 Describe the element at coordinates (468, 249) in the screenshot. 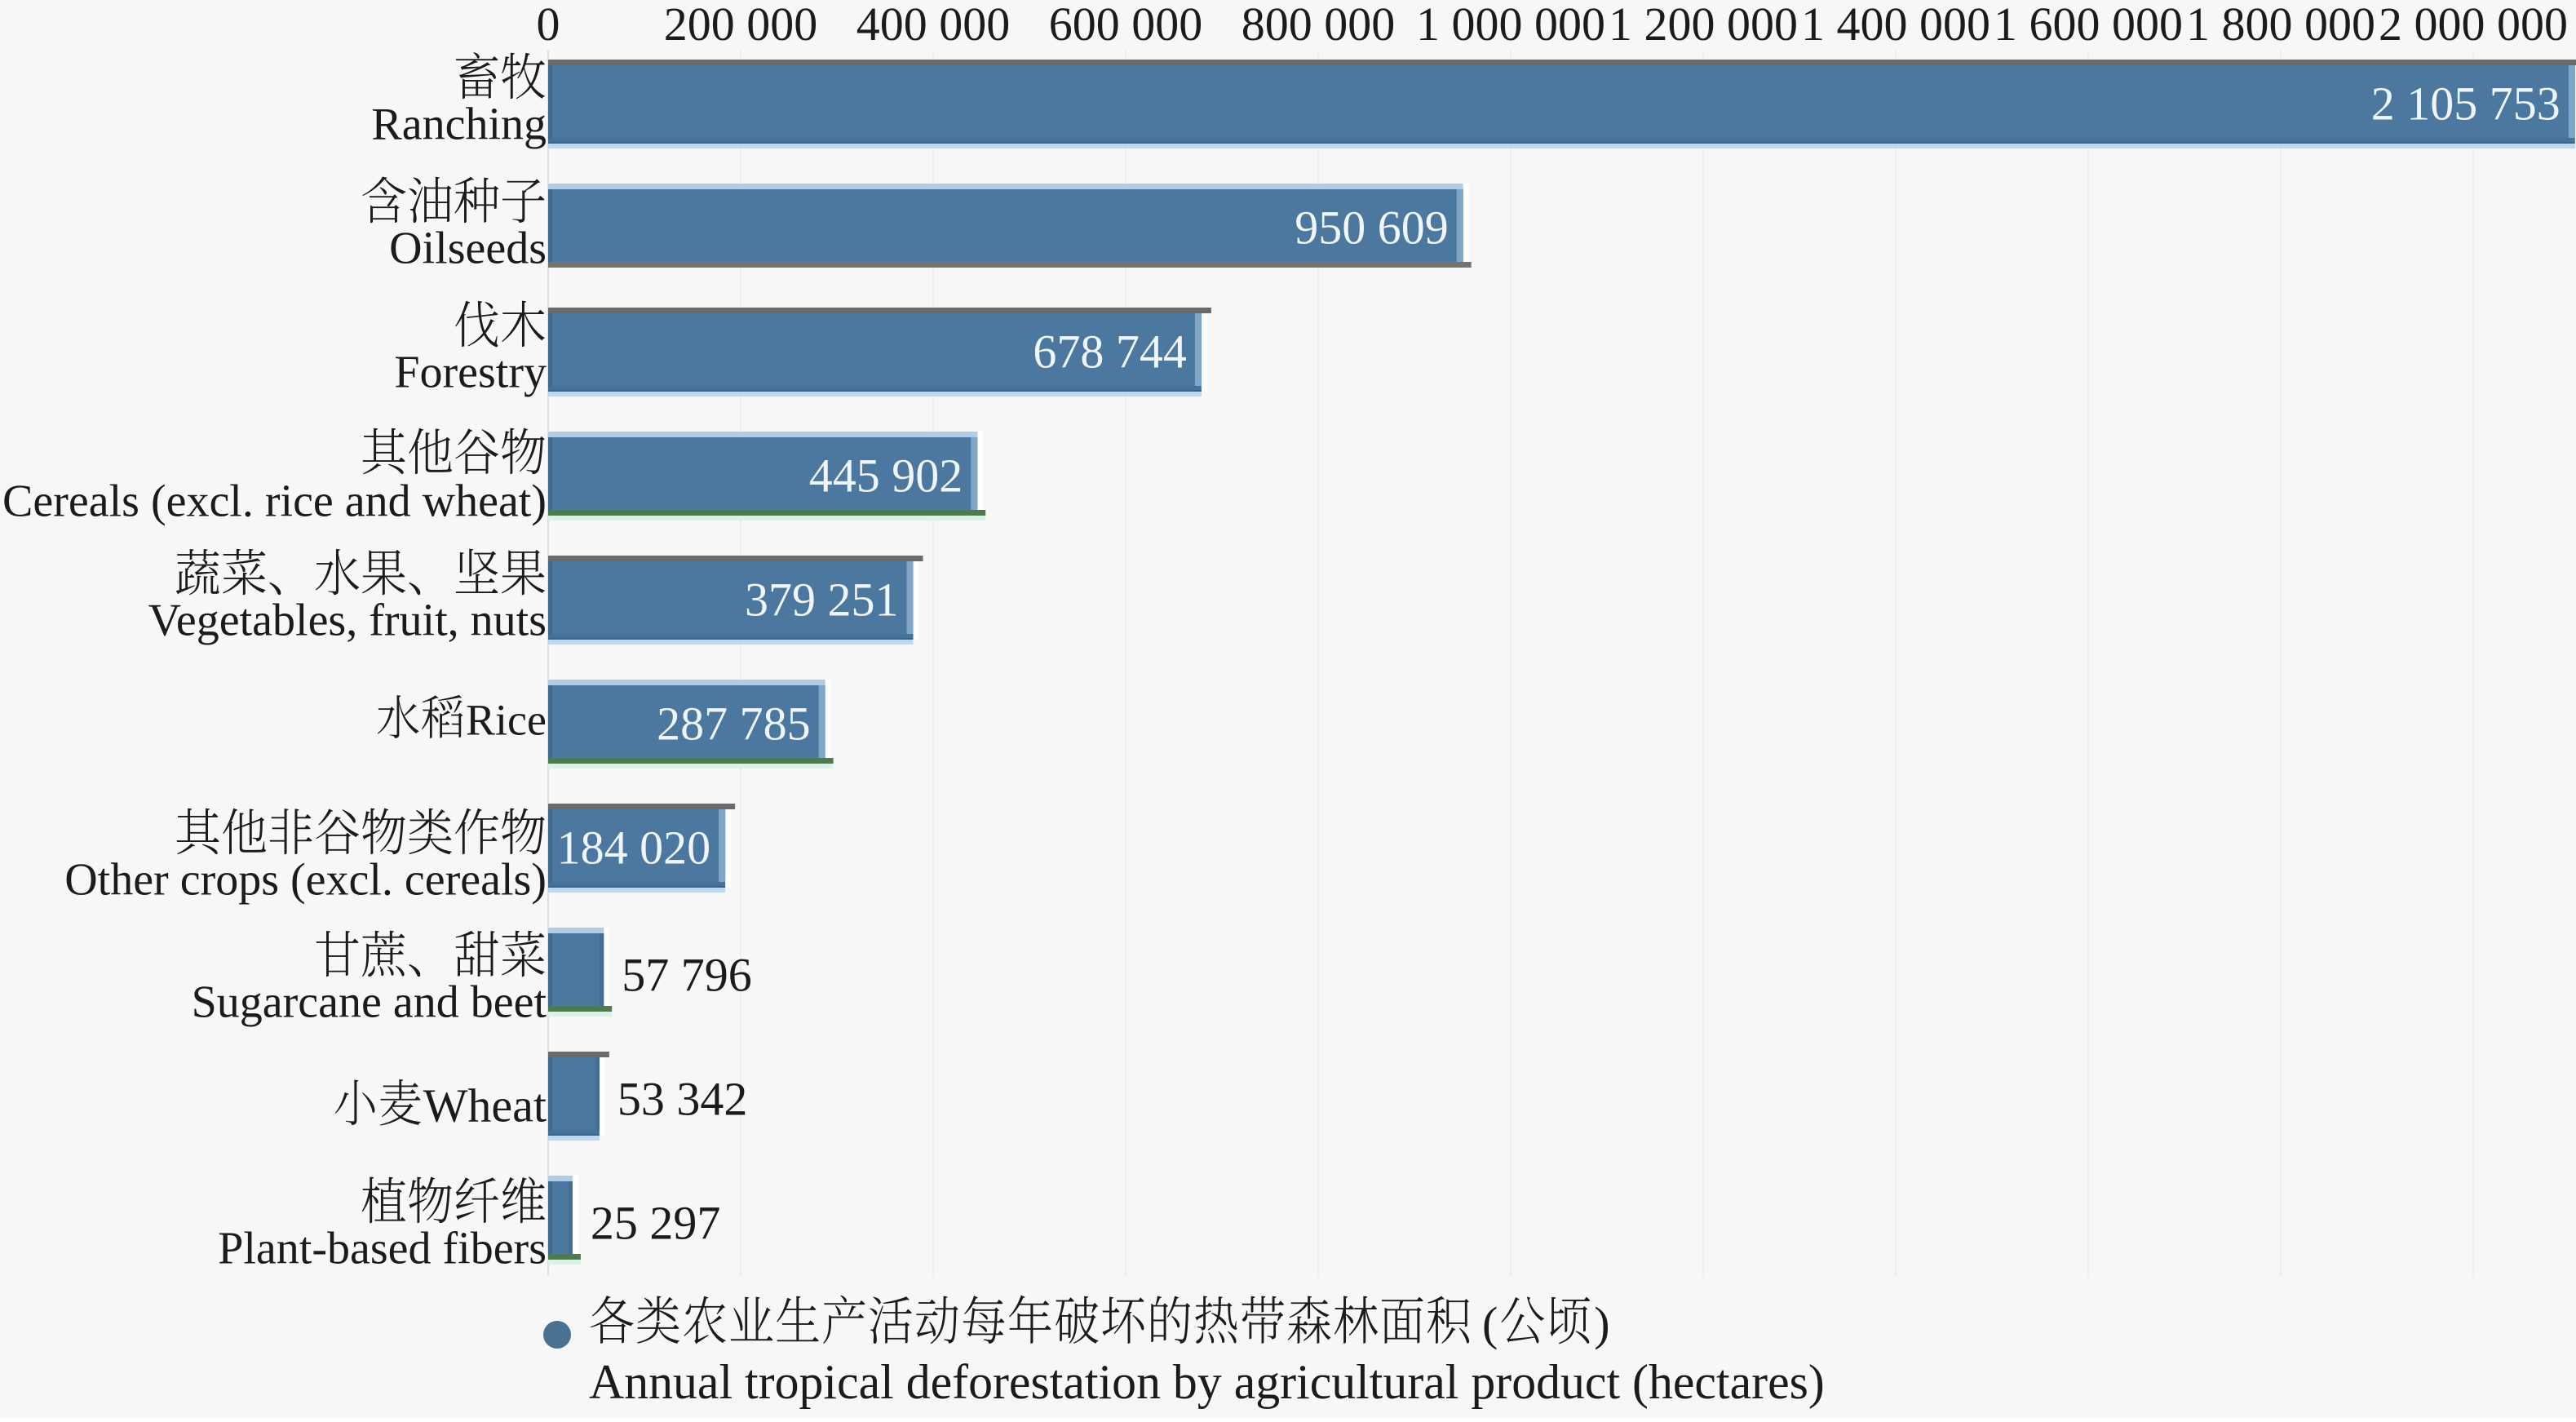

I see `svg-text: Oilseeds` at that location.